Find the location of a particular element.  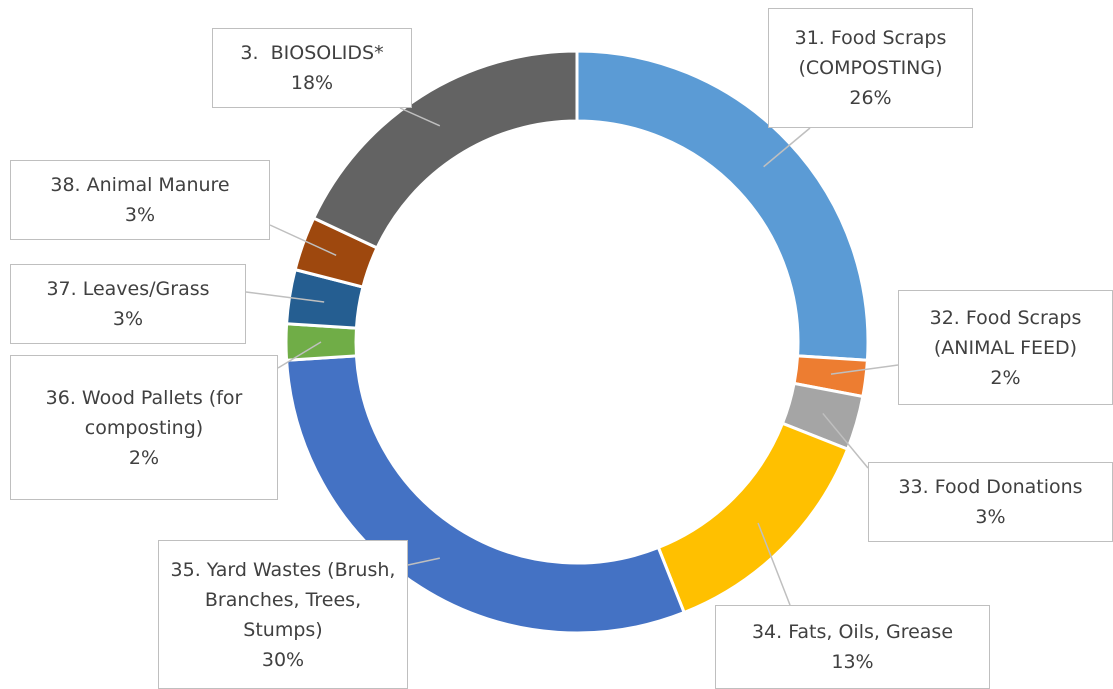

data-label: 34. Fats, Oils, Grease 13% is located at coordinates (852, 647).